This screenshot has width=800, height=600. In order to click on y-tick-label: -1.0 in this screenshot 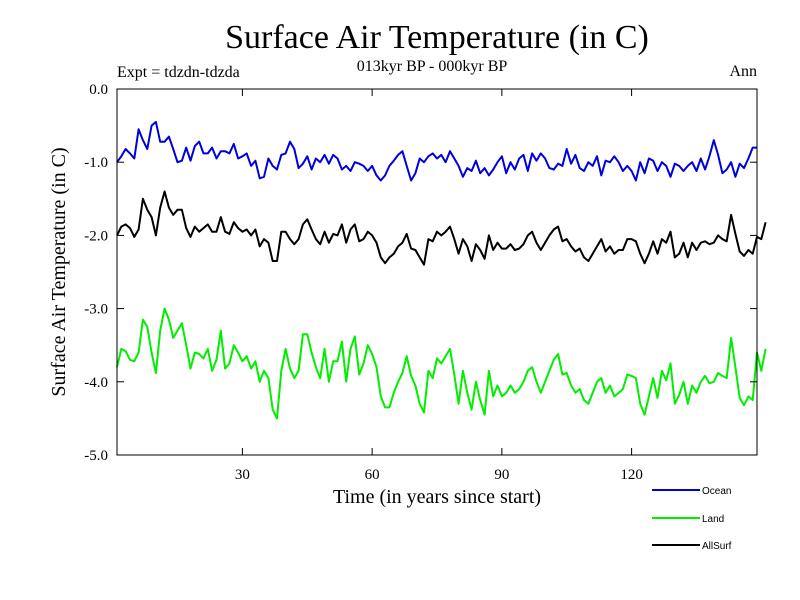, I will do `click(96, 163)`.